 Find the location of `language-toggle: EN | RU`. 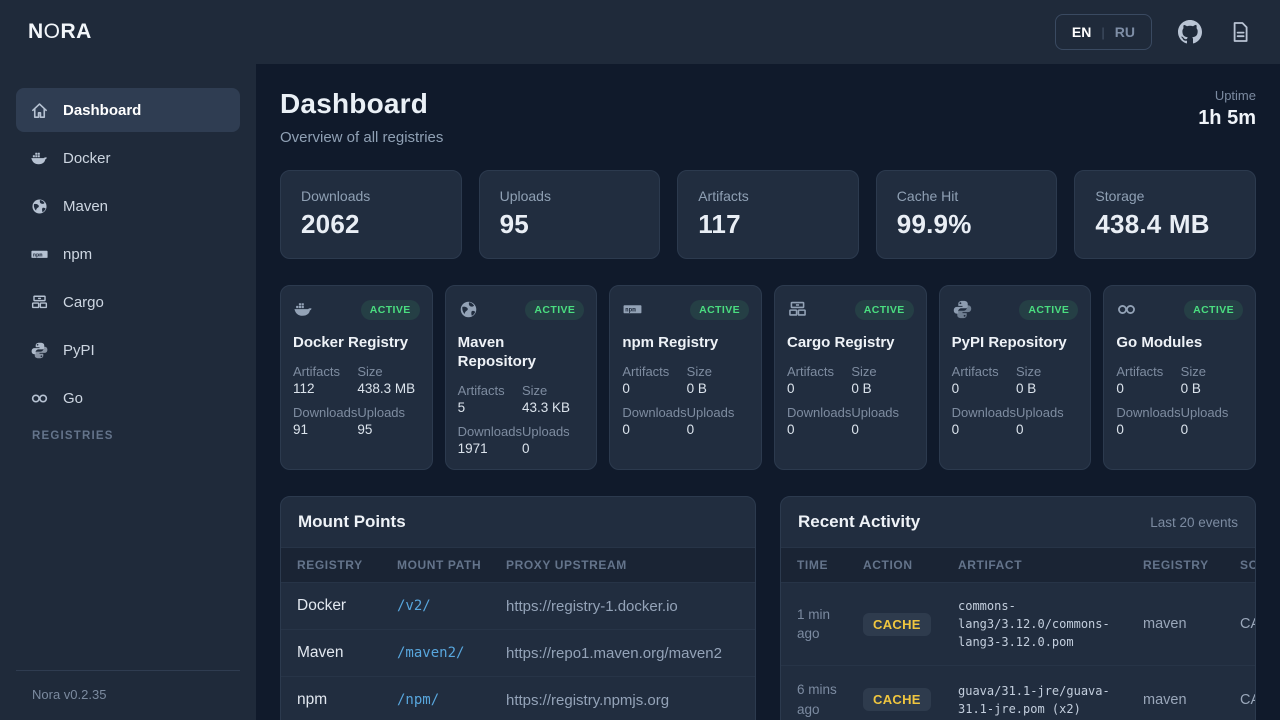

language-toggle: EN | RU is located at coordinates (1103, 32).